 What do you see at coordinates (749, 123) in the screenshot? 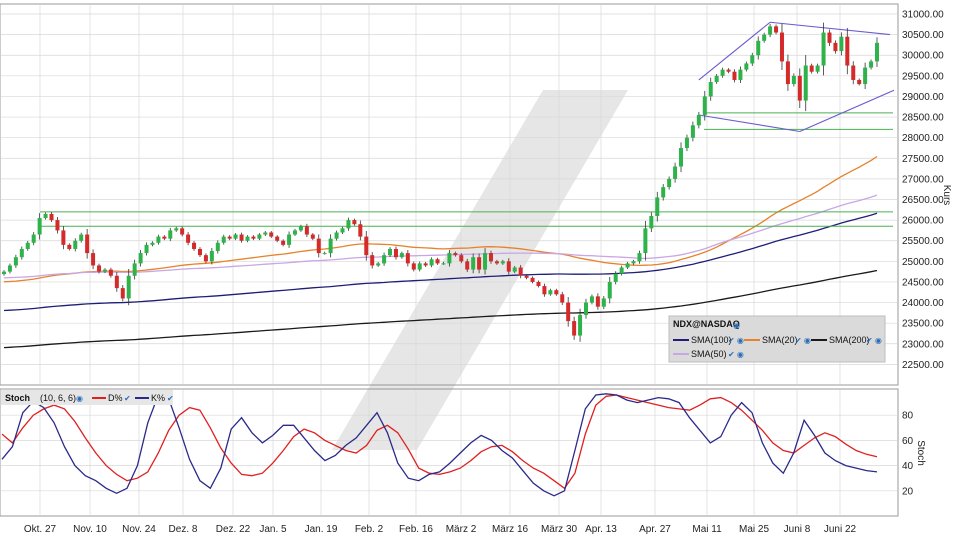
I see `trendline-lower-left` at bounding box center [749, 123].